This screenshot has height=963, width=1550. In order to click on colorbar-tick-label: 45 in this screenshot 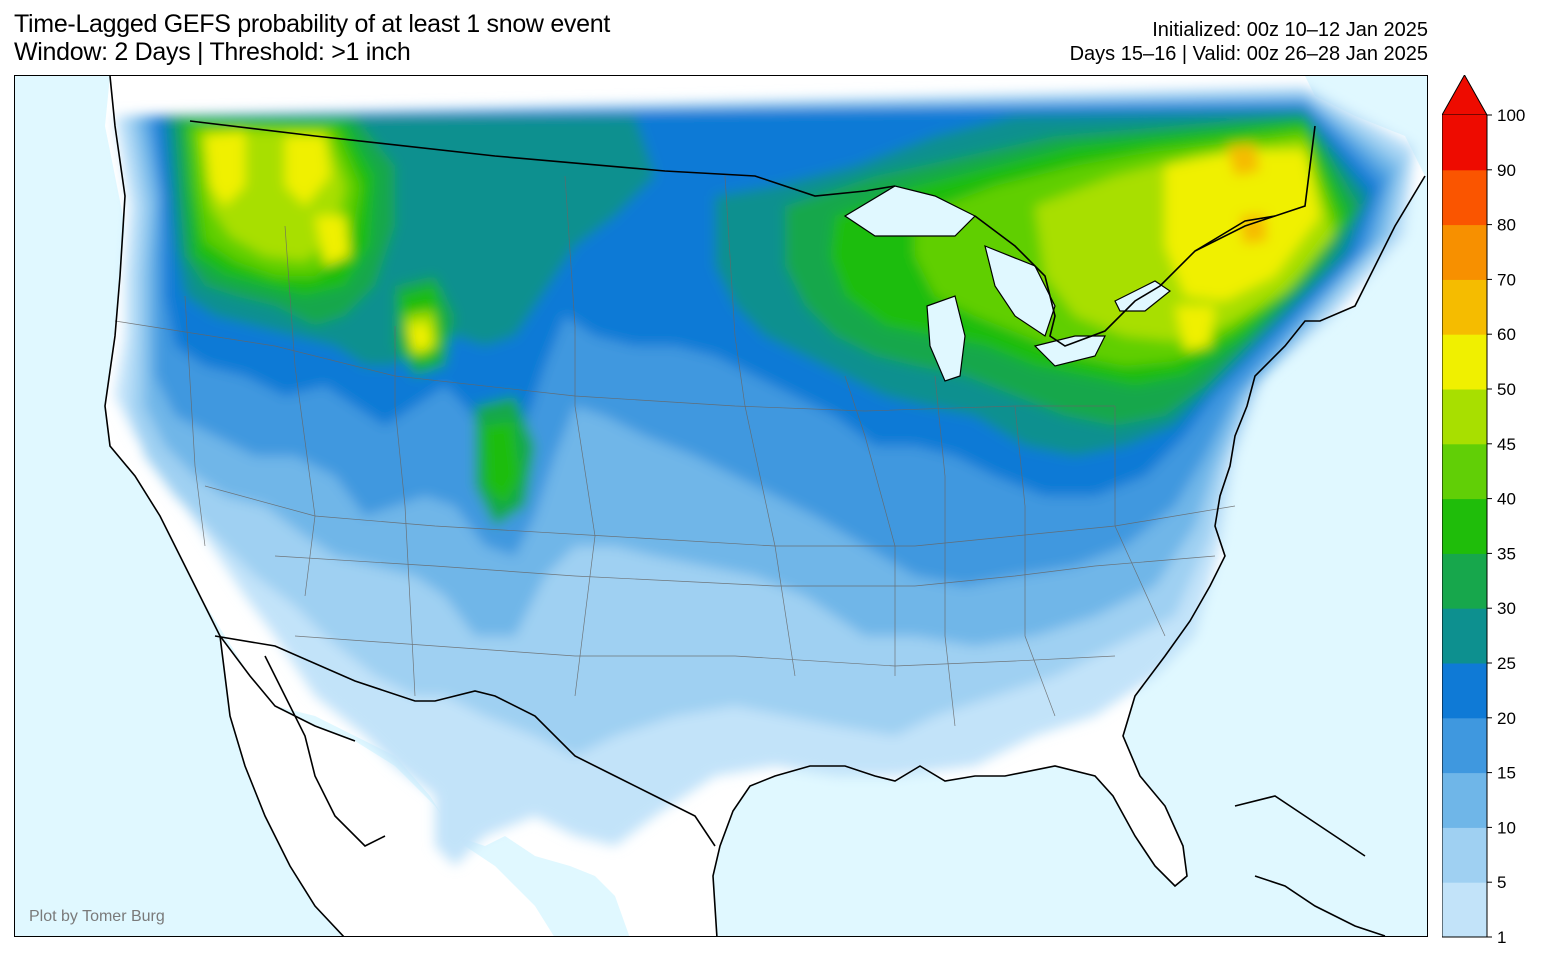, I will do `click(1506, 444)`.